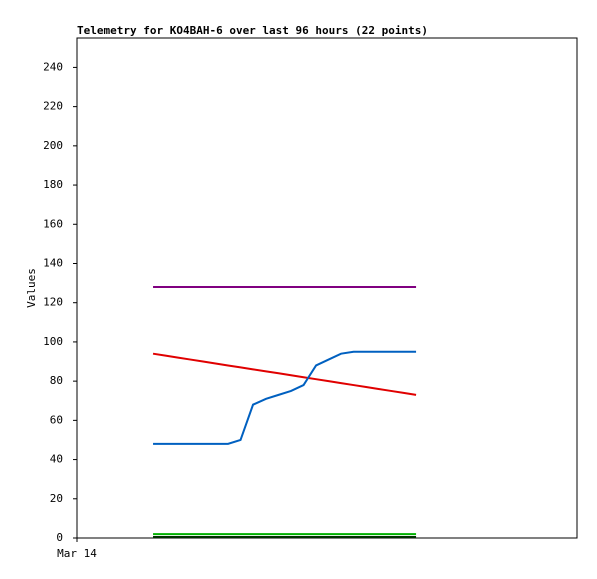  Describe the element at coordinates (53, 106) in the screenshot. I see `y-tick-label: 220` at that location.